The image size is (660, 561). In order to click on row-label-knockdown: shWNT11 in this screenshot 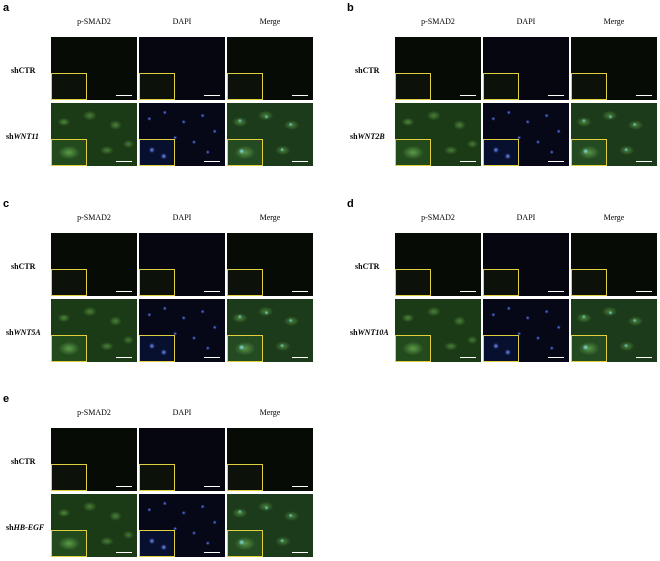, I will do `click(22, 137)`.